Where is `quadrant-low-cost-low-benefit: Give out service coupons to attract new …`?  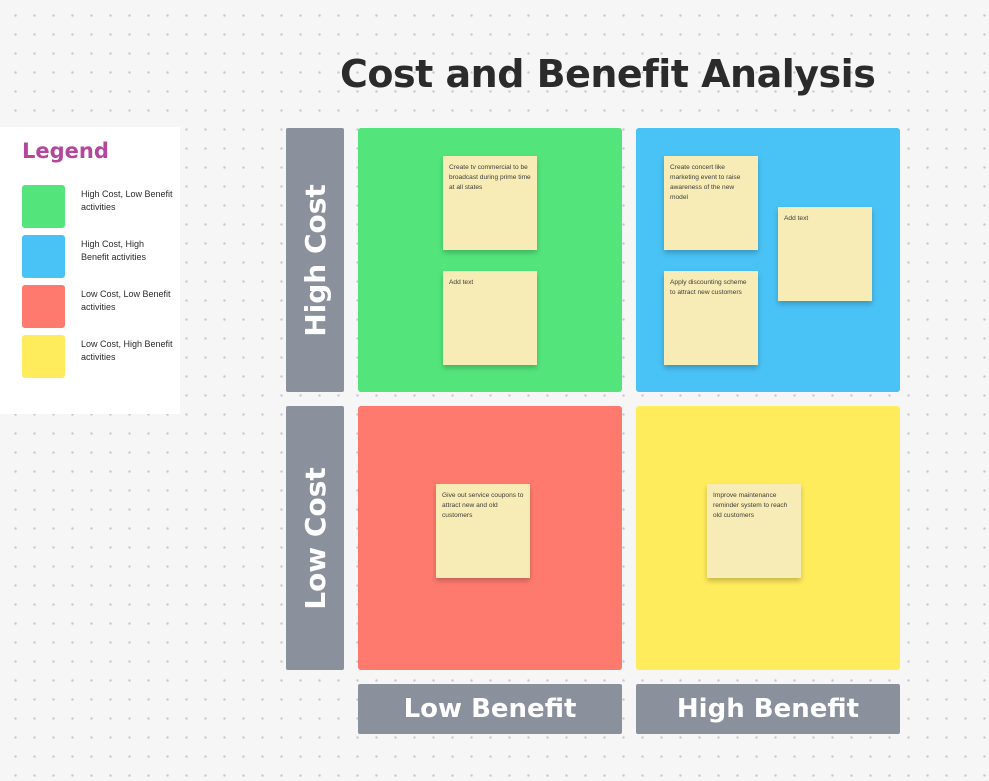 quadrant-low-cost-low-benefit: Give out service coupons to attract new … is located at coordinates (490, 538).